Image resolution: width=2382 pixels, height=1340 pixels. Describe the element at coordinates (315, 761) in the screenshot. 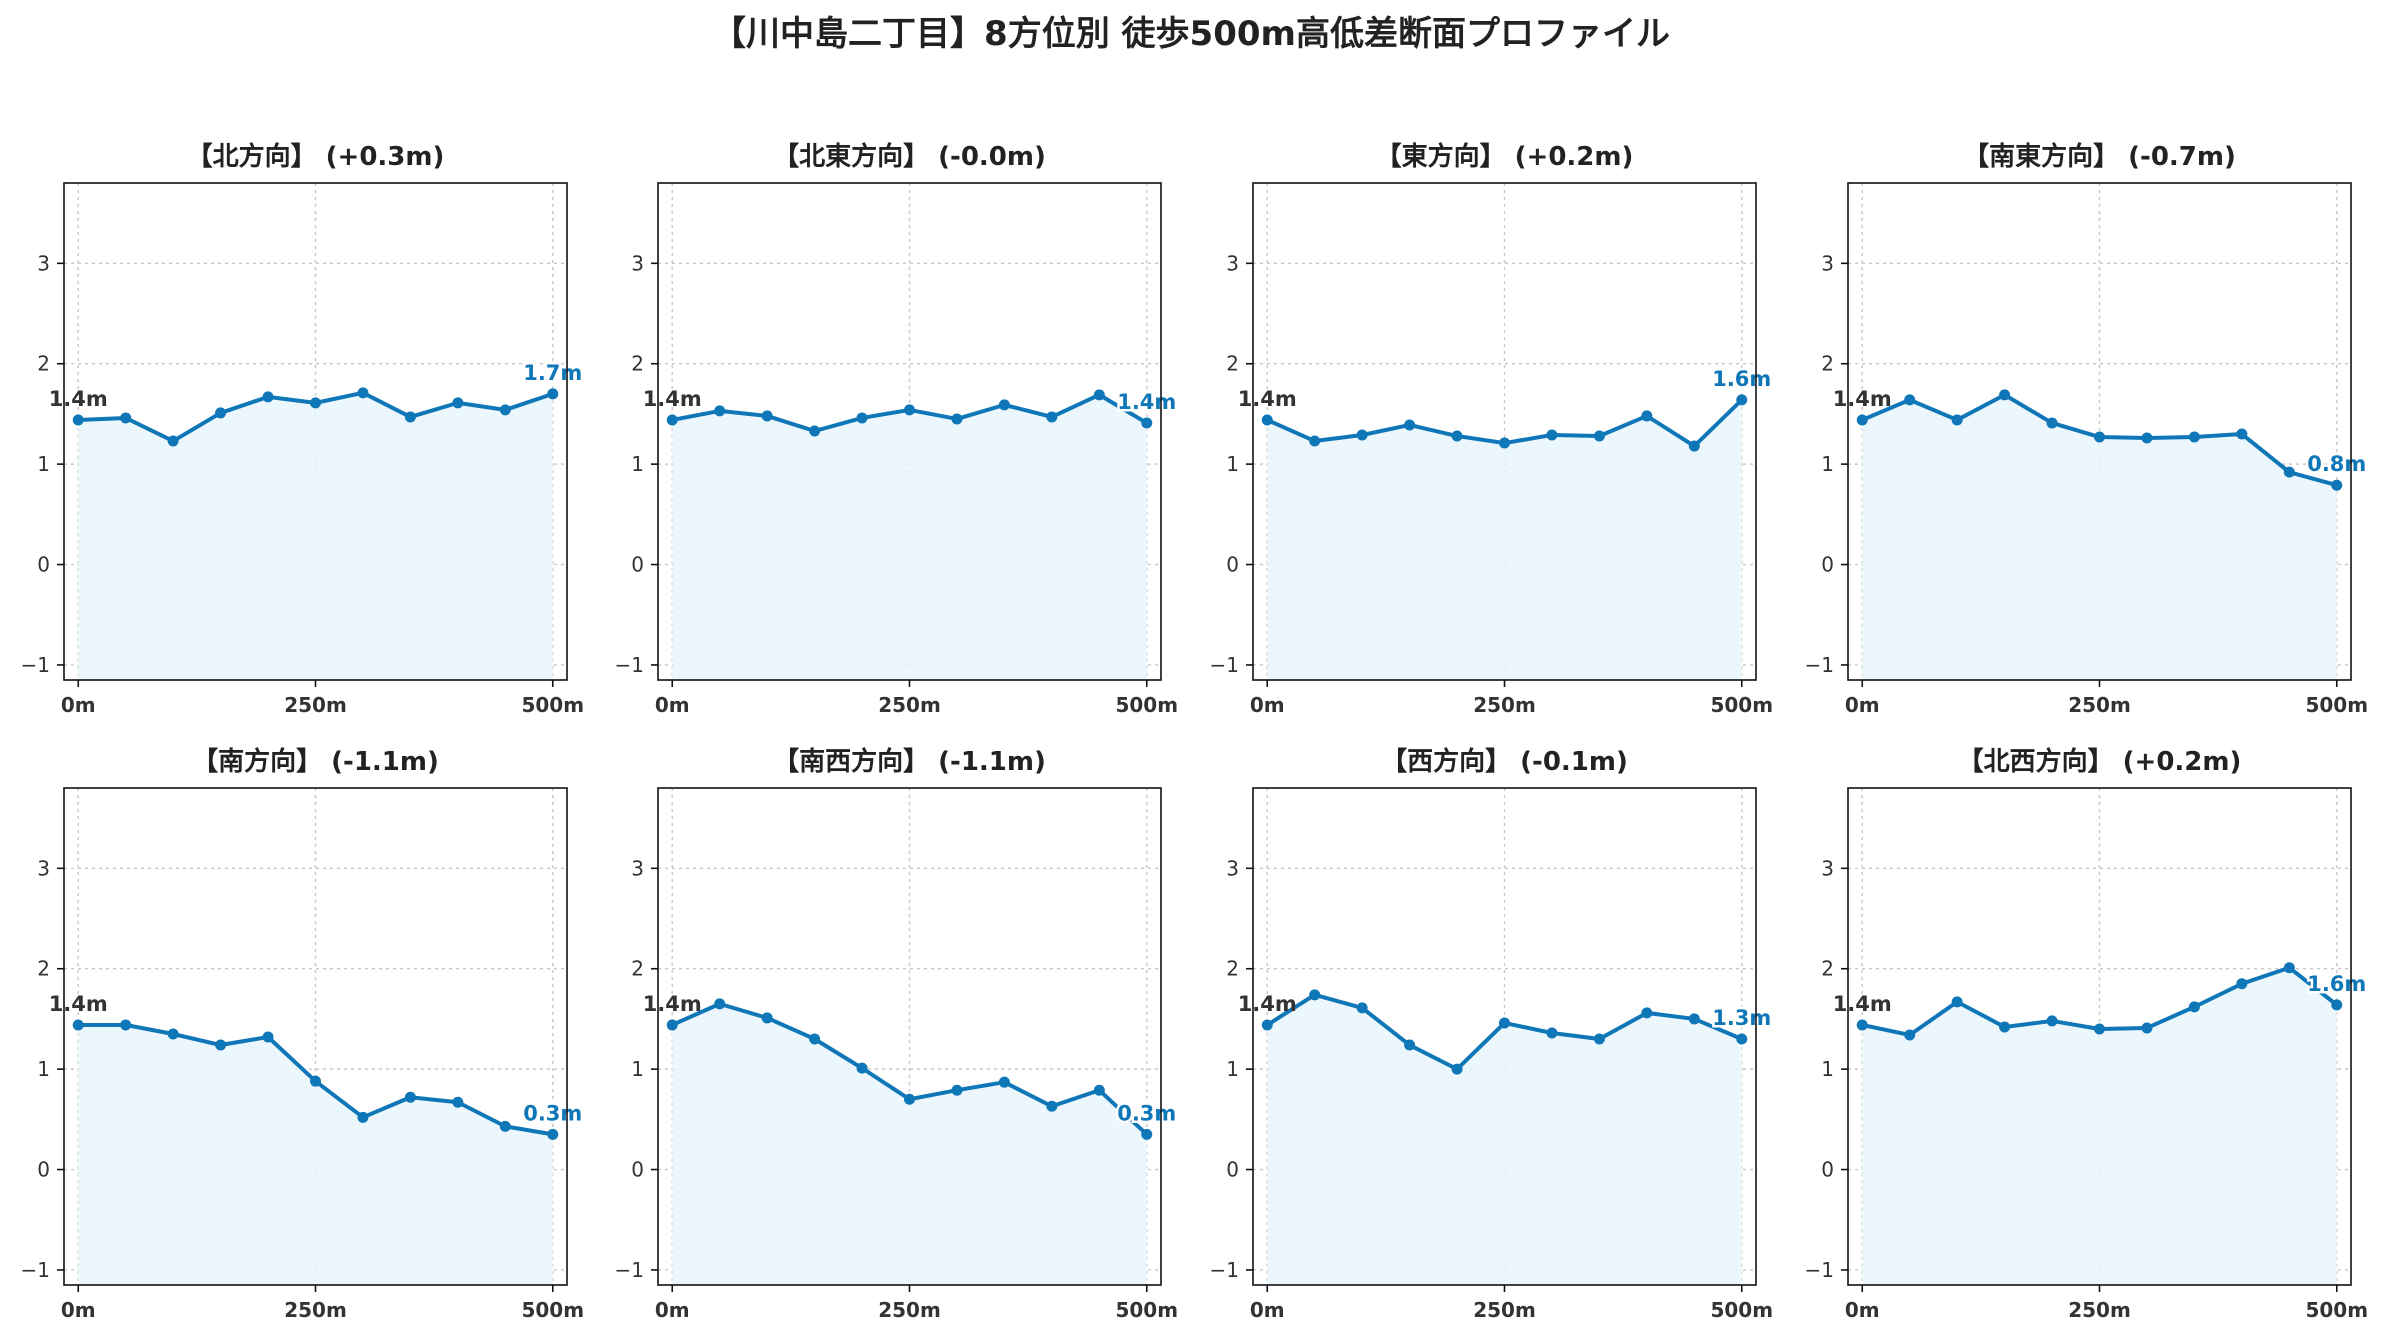

I see `panel-title: 【南方向】 (-1.1m)` at that location.